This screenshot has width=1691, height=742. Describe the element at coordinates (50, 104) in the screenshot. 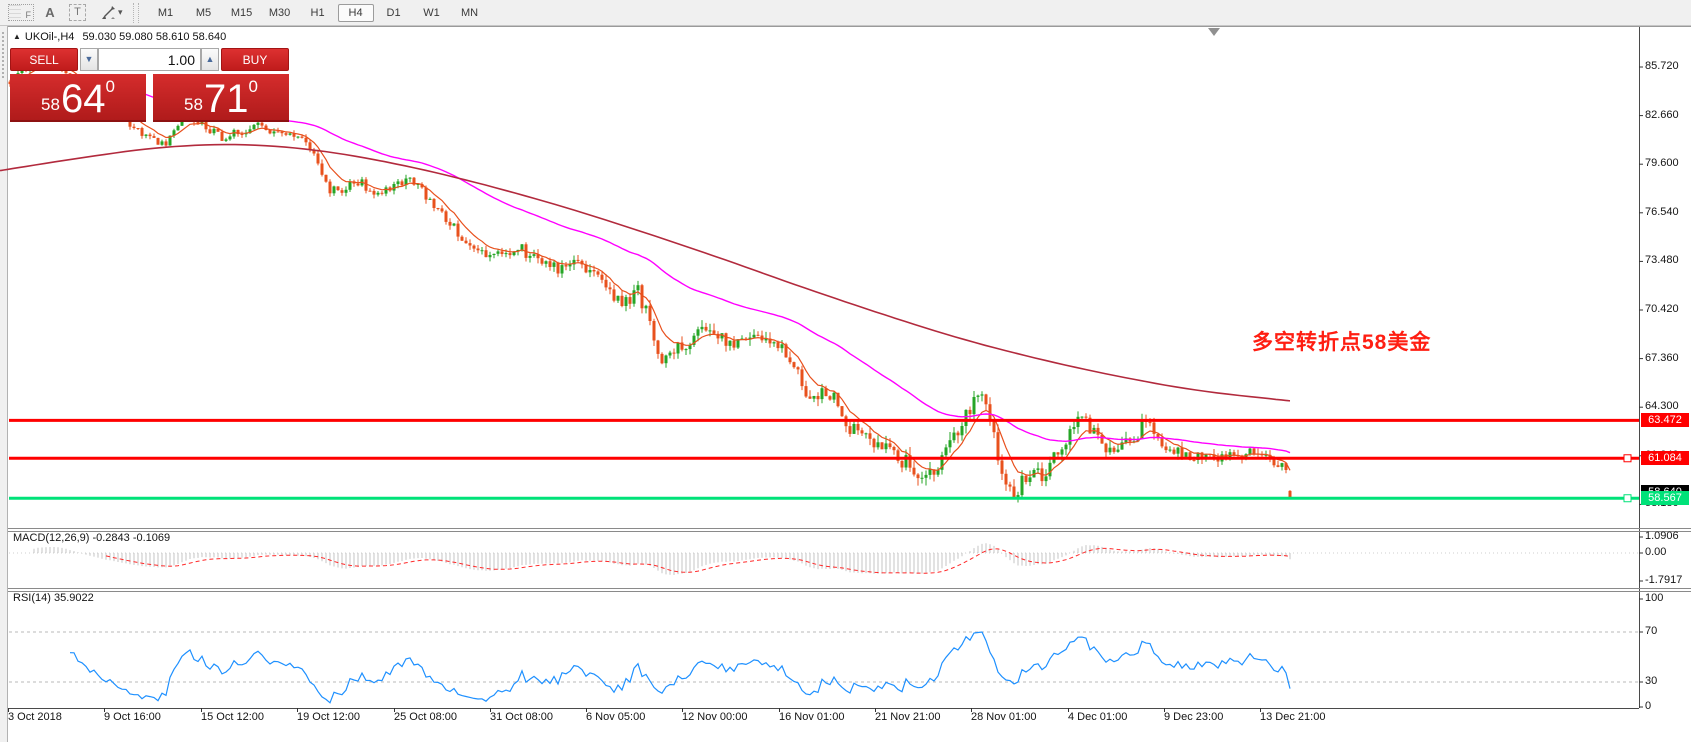

I see `sell-price-small: 58` at that location.